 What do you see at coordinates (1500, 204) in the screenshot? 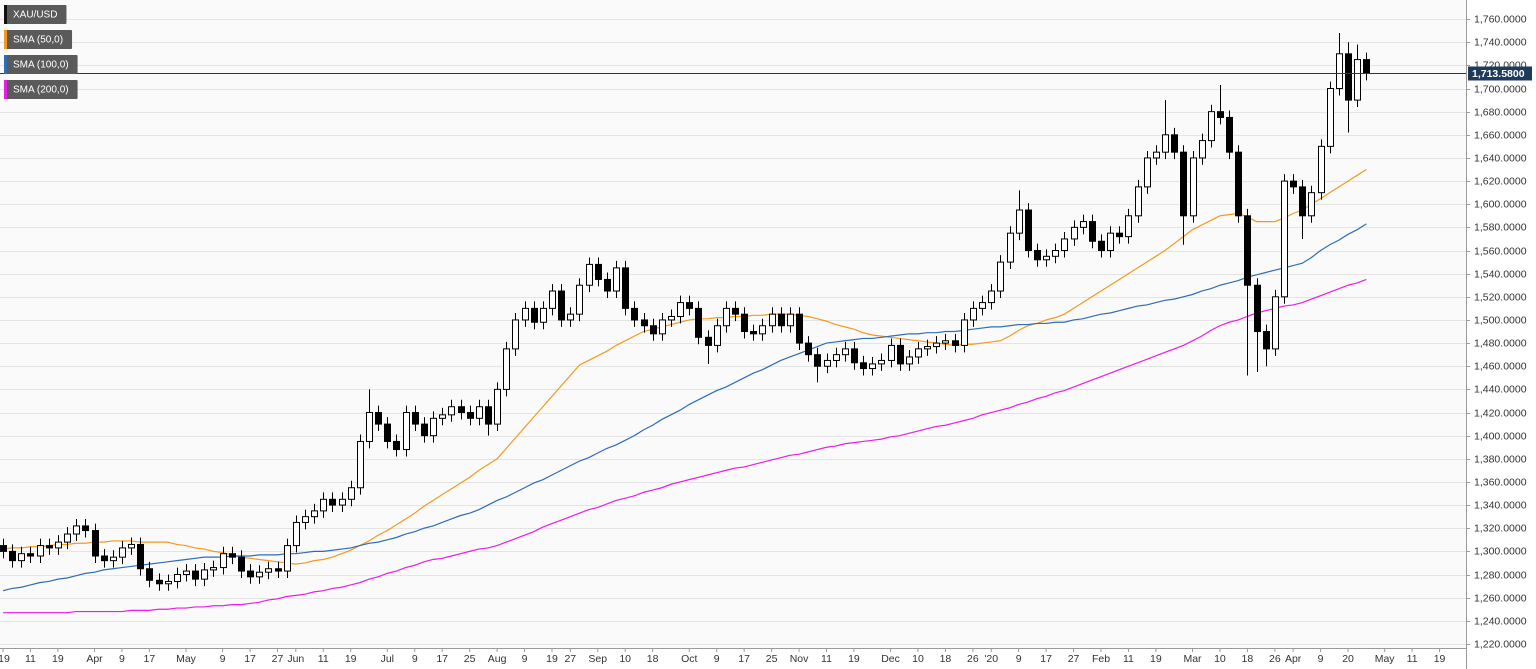
I see `y-tick-label: 1,600.0000` at bounding box center [1500, 204].